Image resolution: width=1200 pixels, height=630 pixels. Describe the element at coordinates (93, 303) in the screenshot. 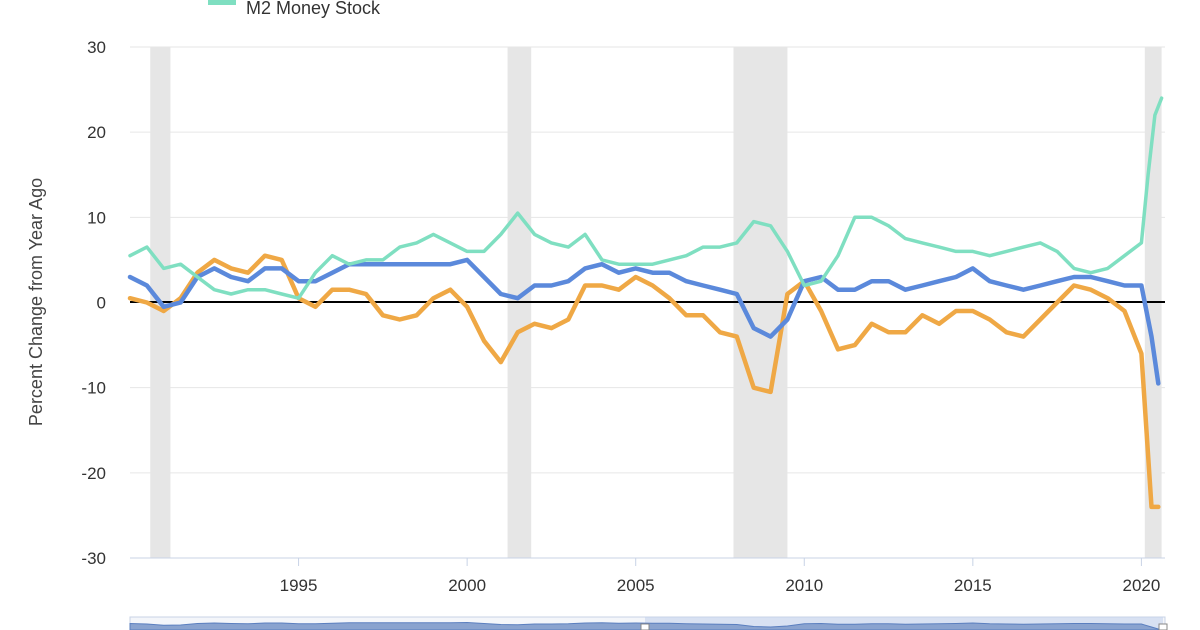

I see `y-axis-ticks: 30 20 10 0 -10 -20 -30` at that location.